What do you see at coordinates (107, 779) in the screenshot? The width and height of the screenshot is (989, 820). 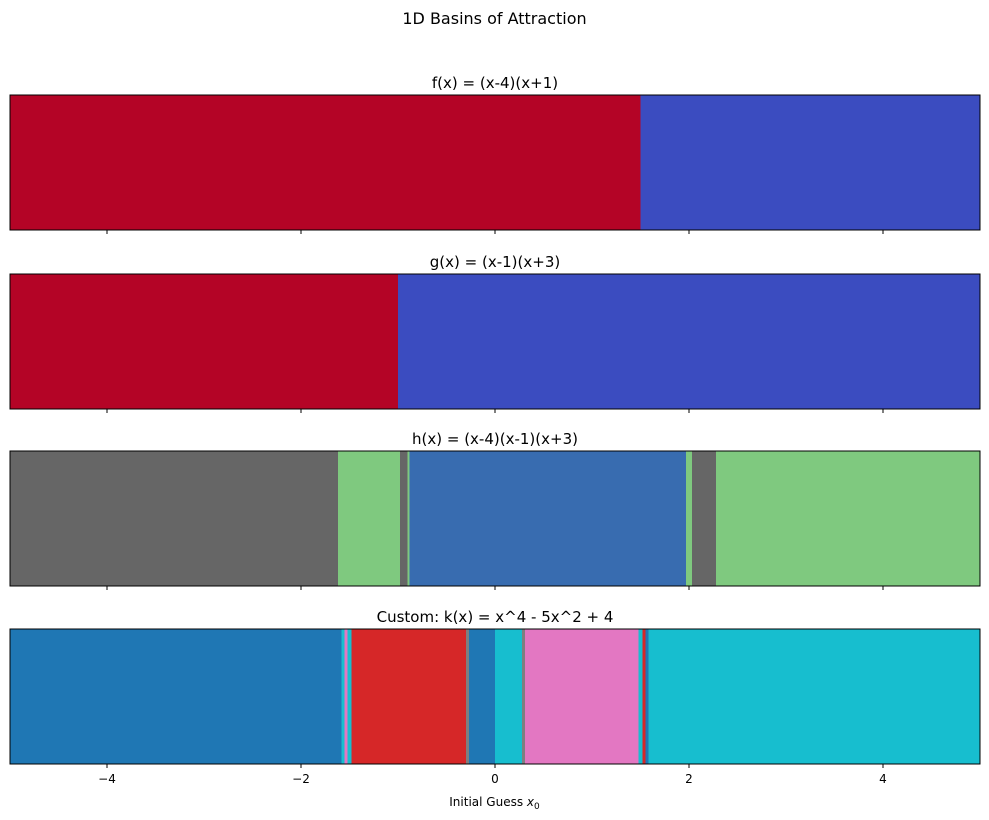 I see `x-tick-label: −4` at bounding box center [107, 779].